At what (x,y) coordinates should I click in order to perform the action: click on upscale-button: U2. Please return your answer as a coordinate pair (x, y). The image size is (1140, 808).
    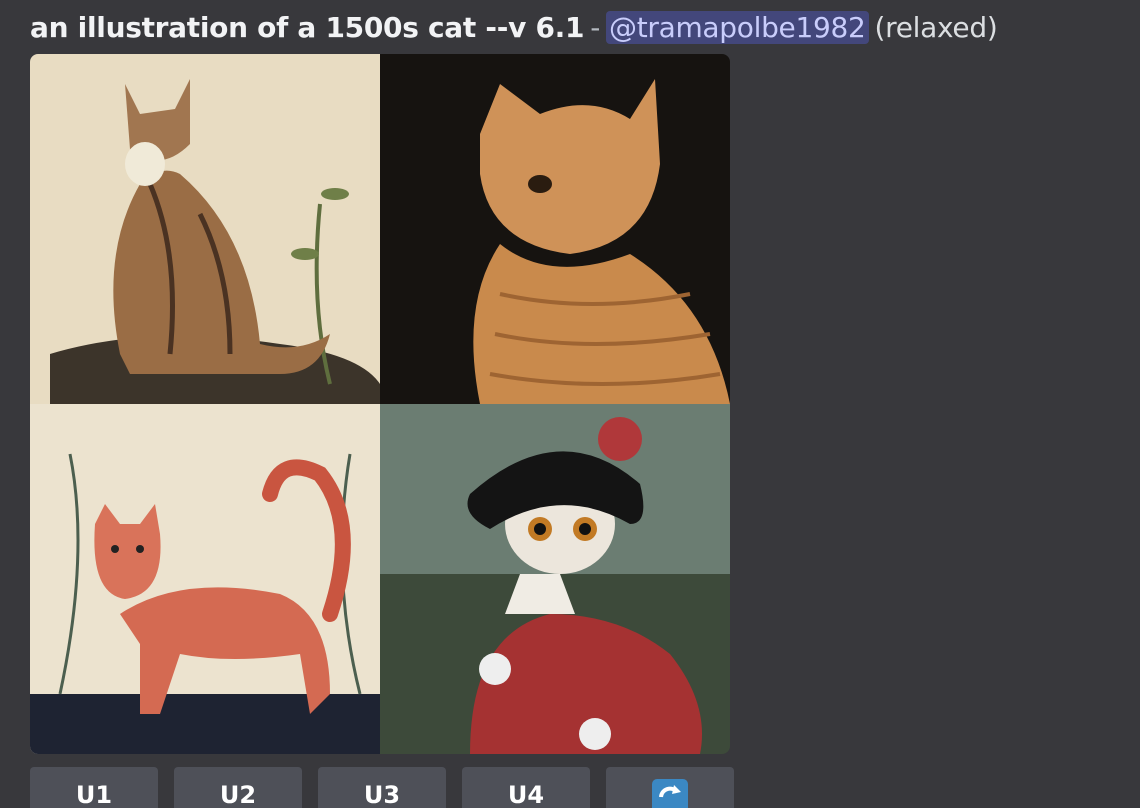
    Looking at the image, I should click on (238, 787).